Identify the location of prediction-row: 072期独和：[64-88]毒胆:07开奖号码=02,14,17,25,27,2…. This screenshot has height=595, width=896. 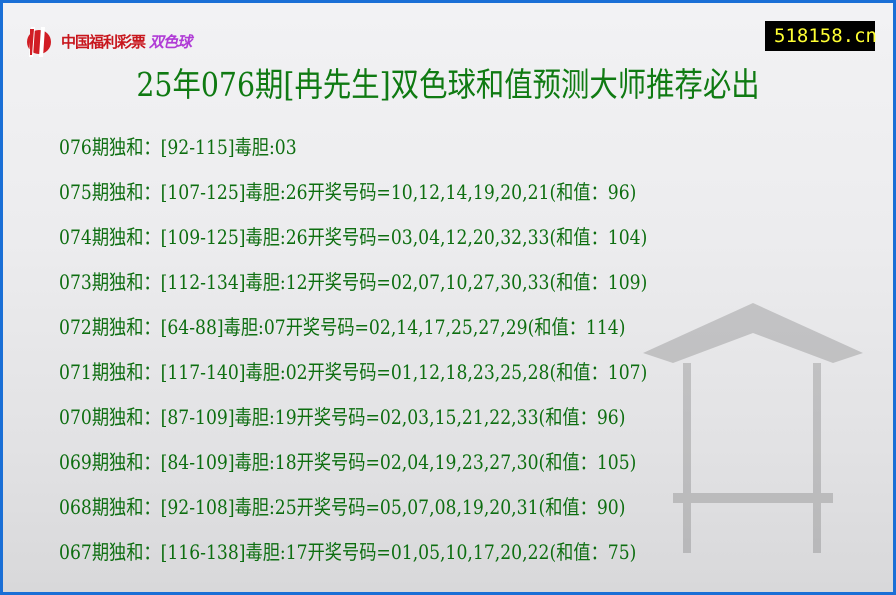
(342, 327).